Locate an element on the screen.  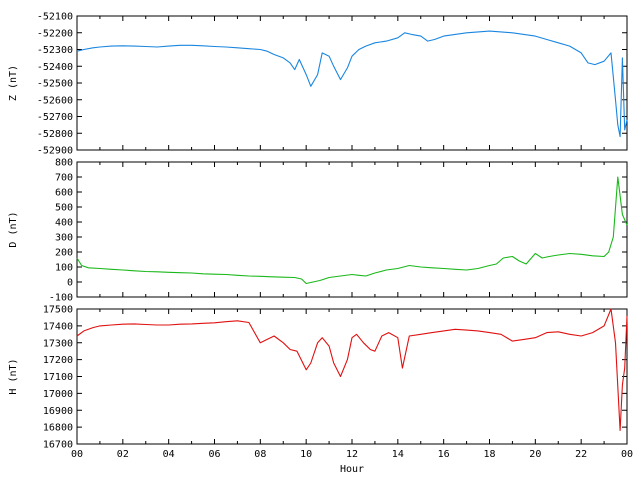
x-tick-label: 12 is located at coordinates (352, 454).